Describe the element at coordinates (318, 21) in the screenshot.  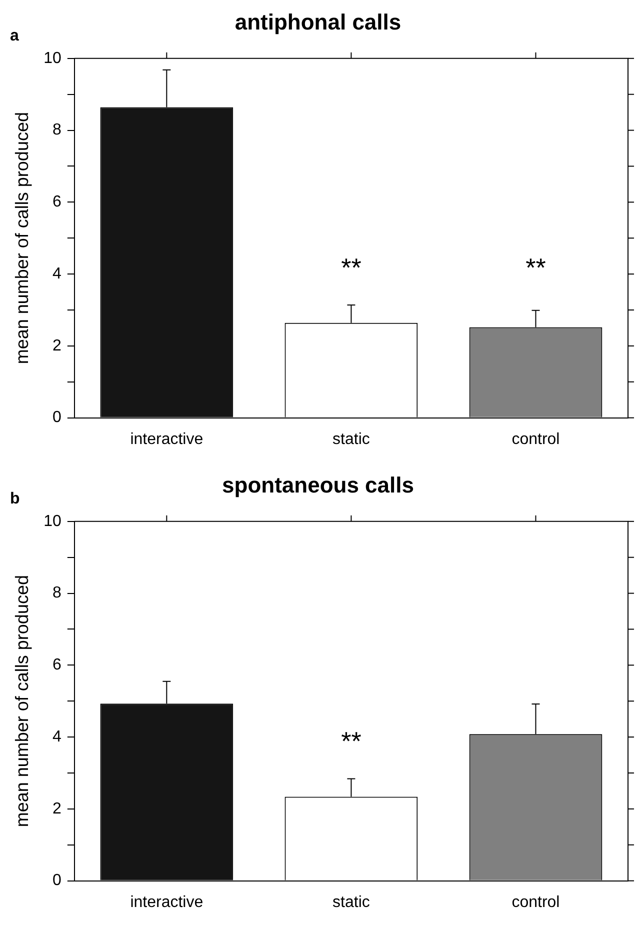
I see `chart-title: antiphonal calls` at that location.